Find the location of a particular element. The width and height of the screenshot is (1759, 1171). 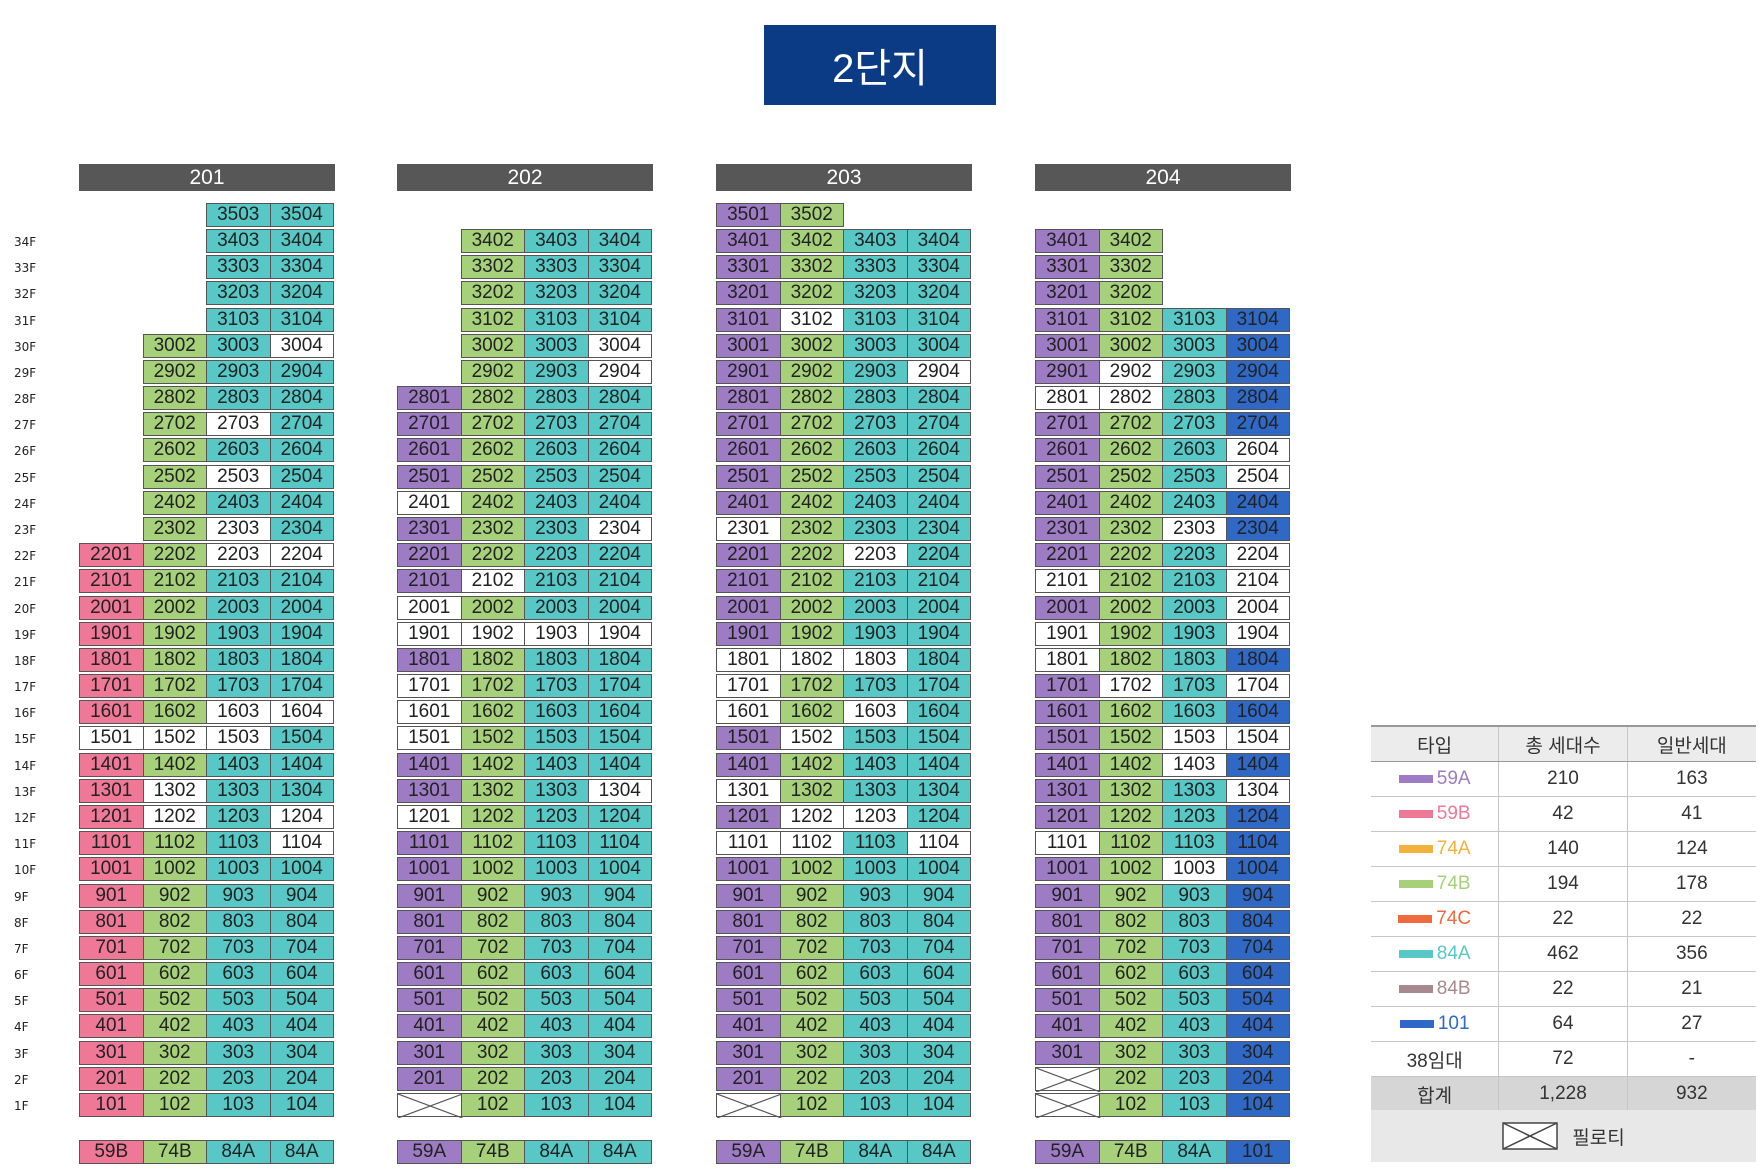

unit-cell: 901 is located at coordinates (111, 895).